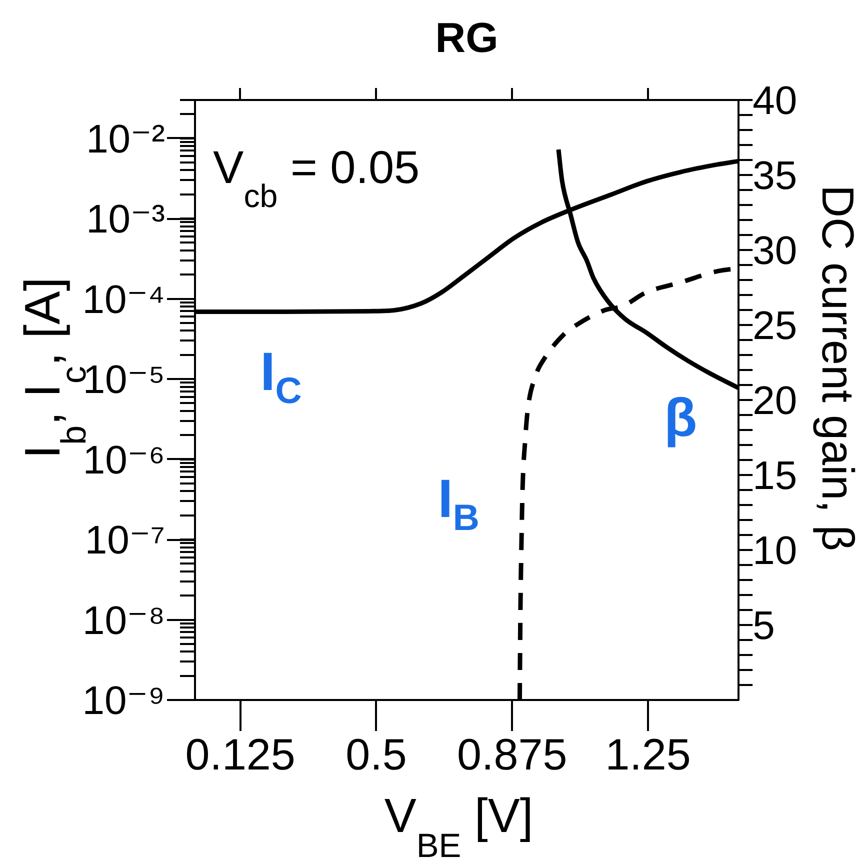 This screenshot has width=867, height=858. What do you see at coordinates (240, 755) in the screenshot?
I see `x-tick-label: 0.125` at bounding box center [240, 755].